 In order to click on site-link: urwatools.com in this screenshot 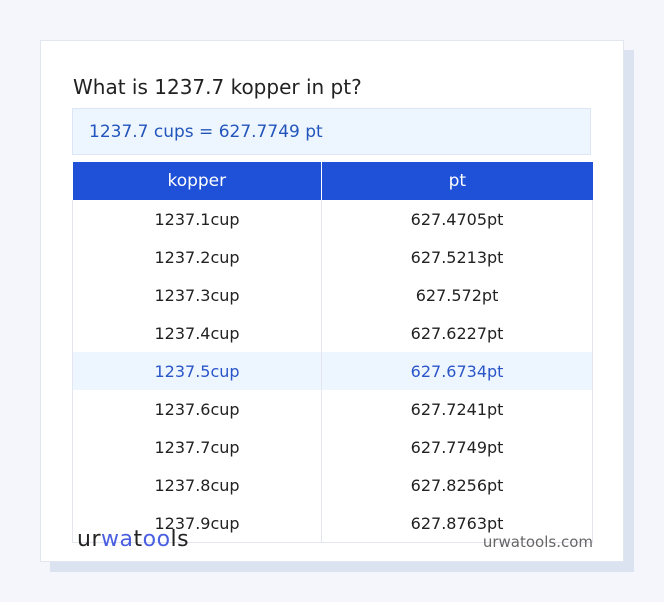, I will do `click(537, 542)`.